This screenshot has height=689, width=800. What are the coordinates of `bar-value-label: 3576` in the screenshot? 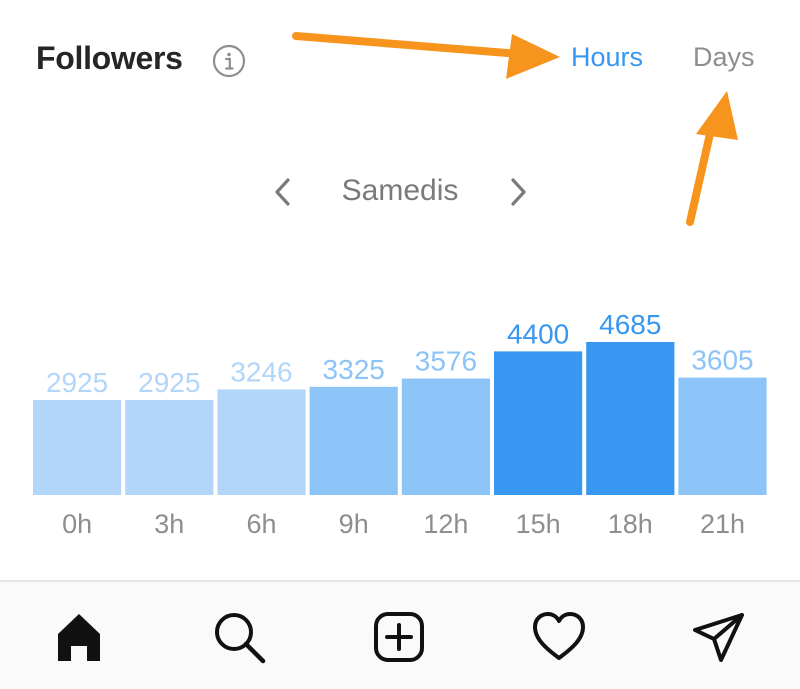 It's located at (446, 361).